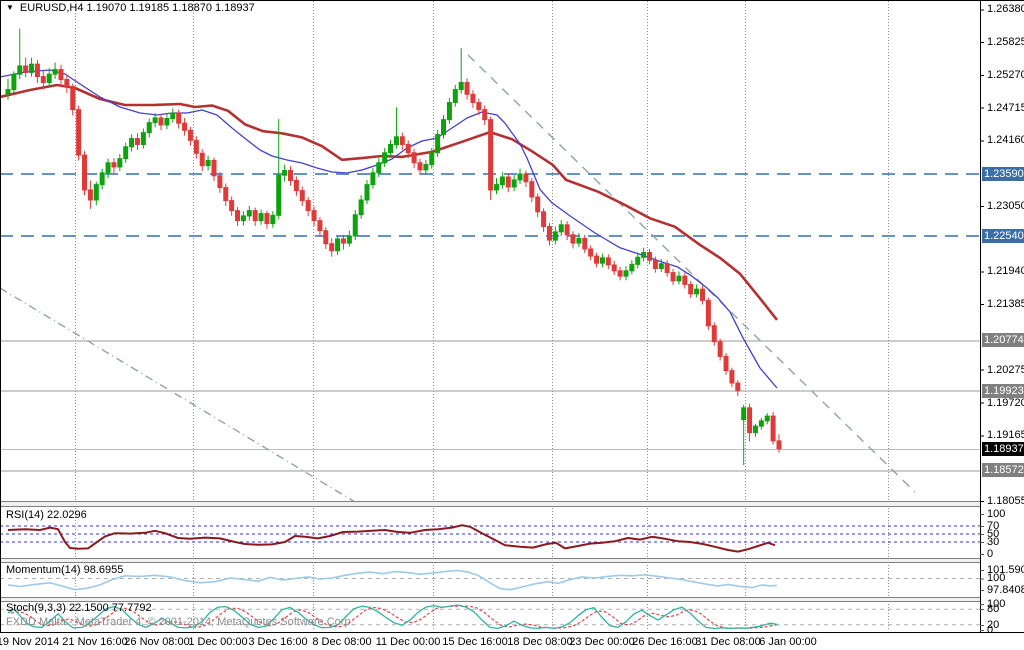  Describe the element at coordinates (1003, 236) in the screenshot. I see `price-level-badge: 1.22540` at that location.